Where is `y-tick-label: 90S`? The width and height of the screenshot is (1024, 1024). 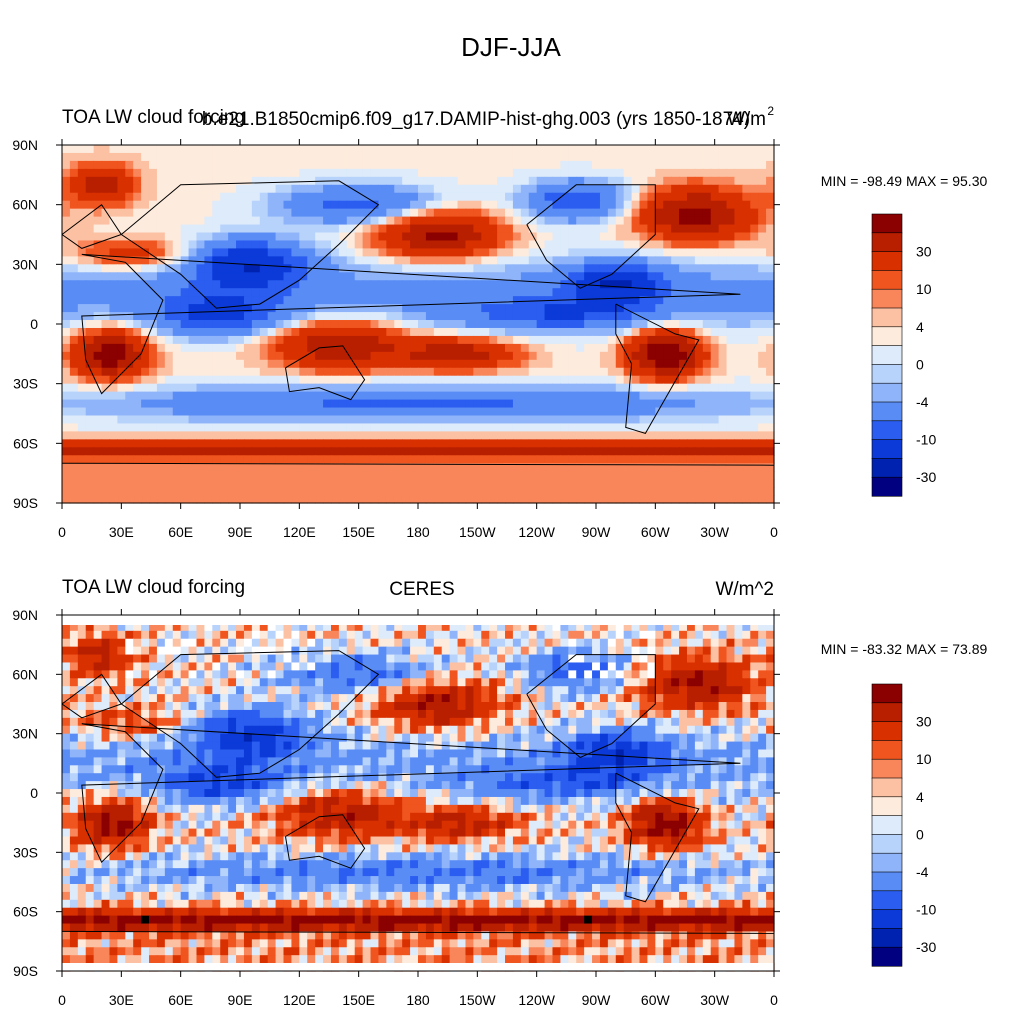
y-tick-label: 90S is located at coordinates (25, 503).